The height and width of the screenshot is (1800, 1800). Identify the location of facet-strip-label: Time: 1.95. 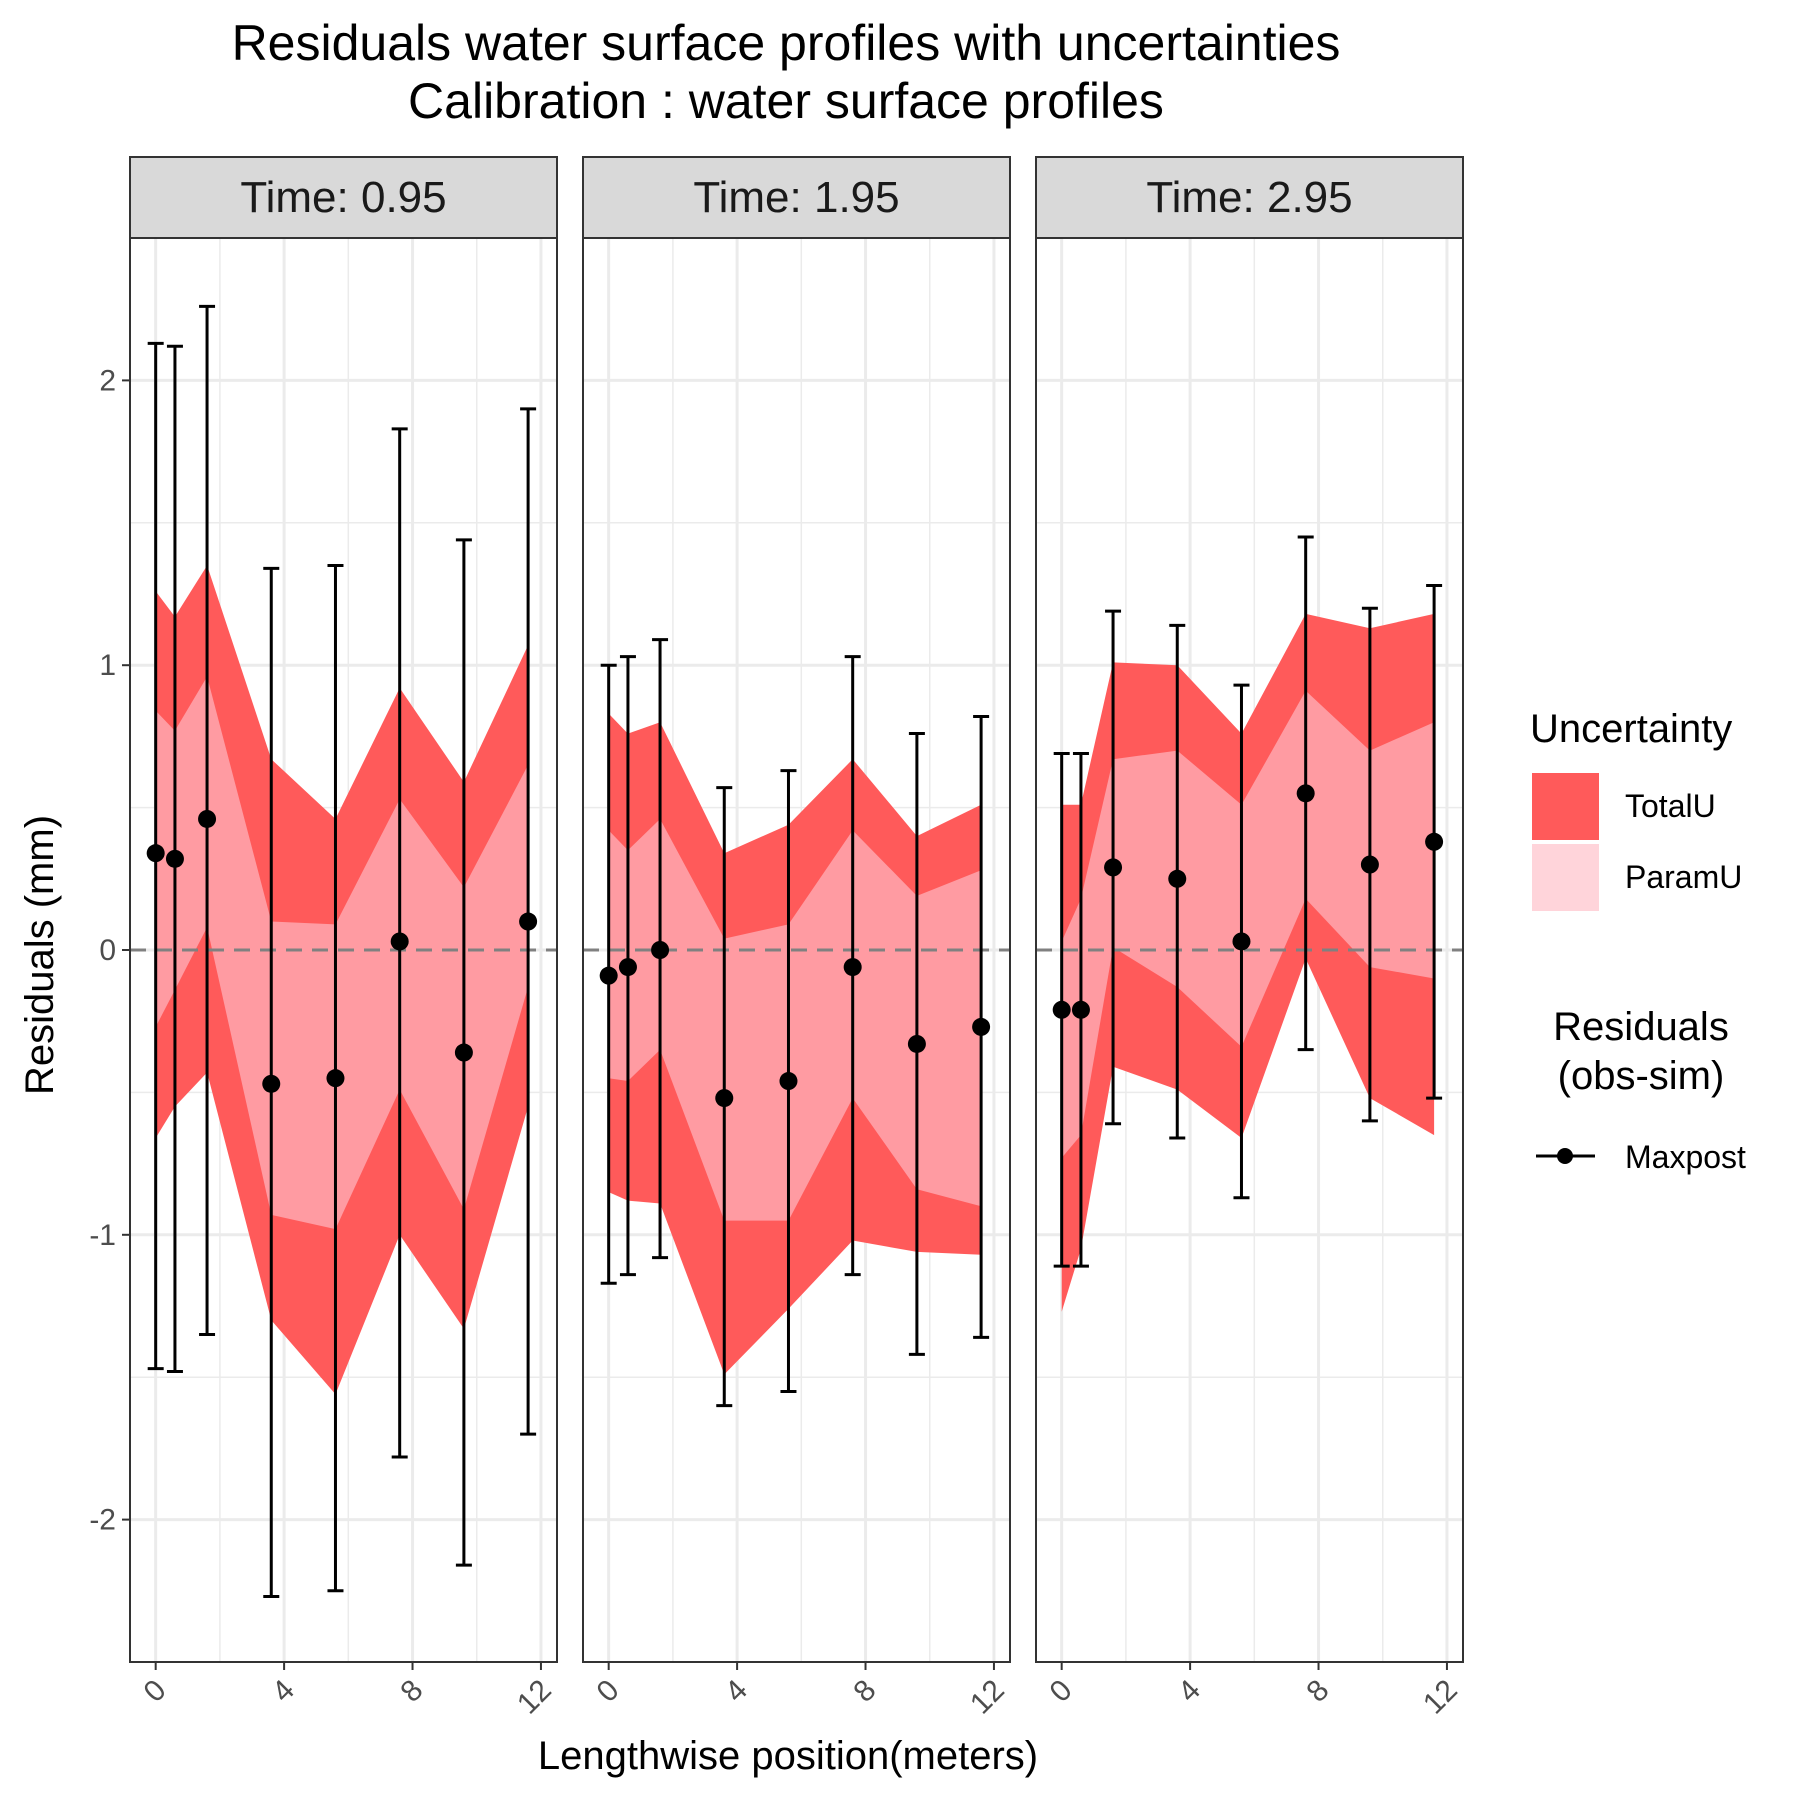
(796, 197).